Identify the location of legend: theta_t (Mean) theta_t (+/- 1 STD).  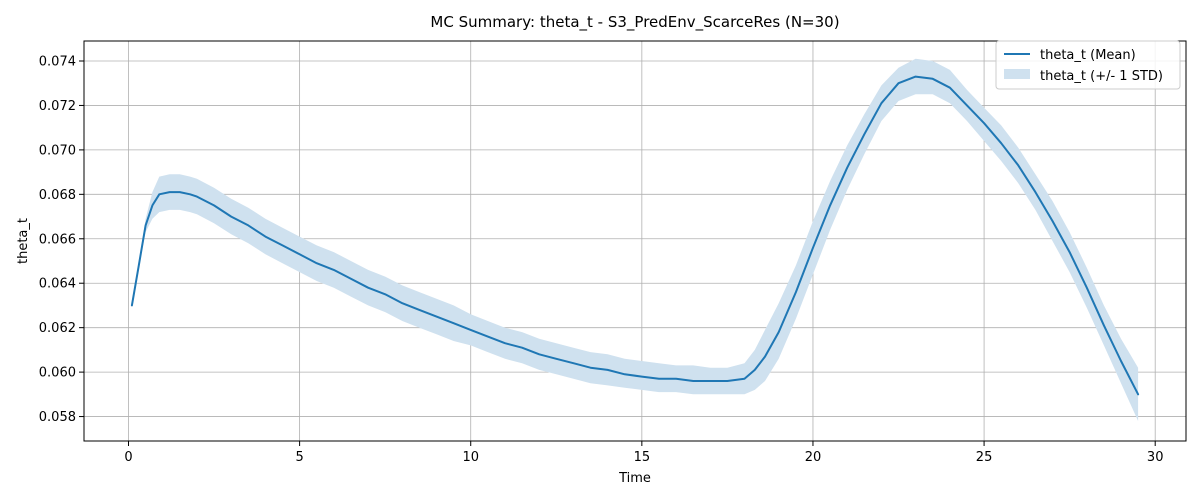
(1088, 65).